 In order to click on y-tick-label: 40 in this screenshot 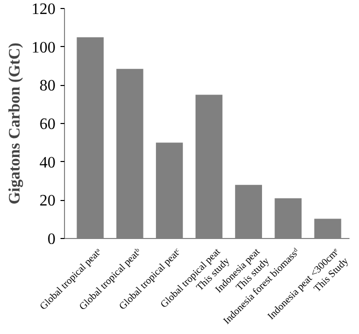, I will do `click(48, 163)`.